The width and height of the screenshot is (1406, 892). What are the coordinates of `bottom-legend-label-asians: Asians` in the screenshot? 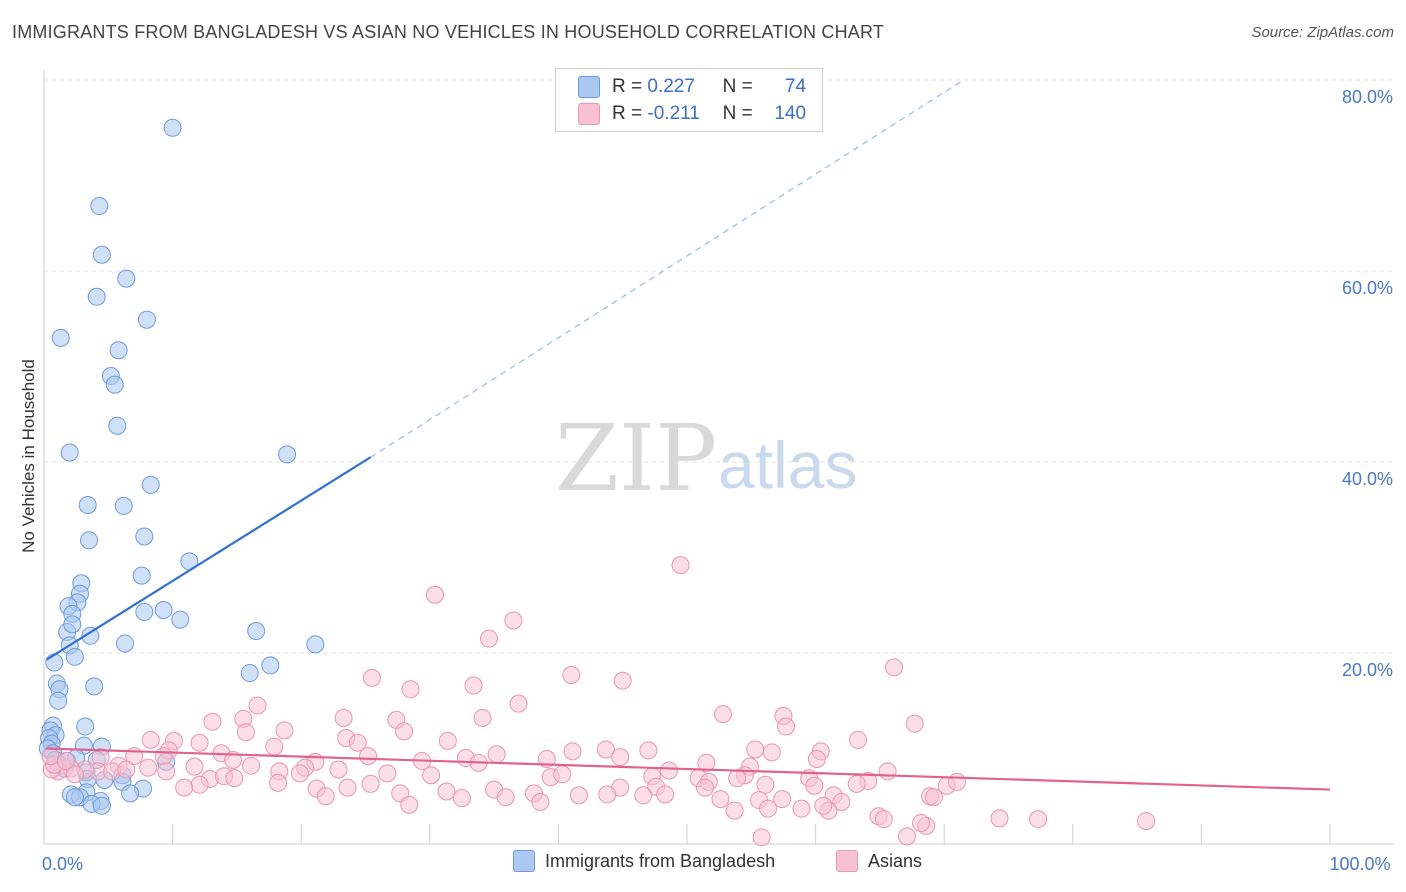 It's located at (895, 860).